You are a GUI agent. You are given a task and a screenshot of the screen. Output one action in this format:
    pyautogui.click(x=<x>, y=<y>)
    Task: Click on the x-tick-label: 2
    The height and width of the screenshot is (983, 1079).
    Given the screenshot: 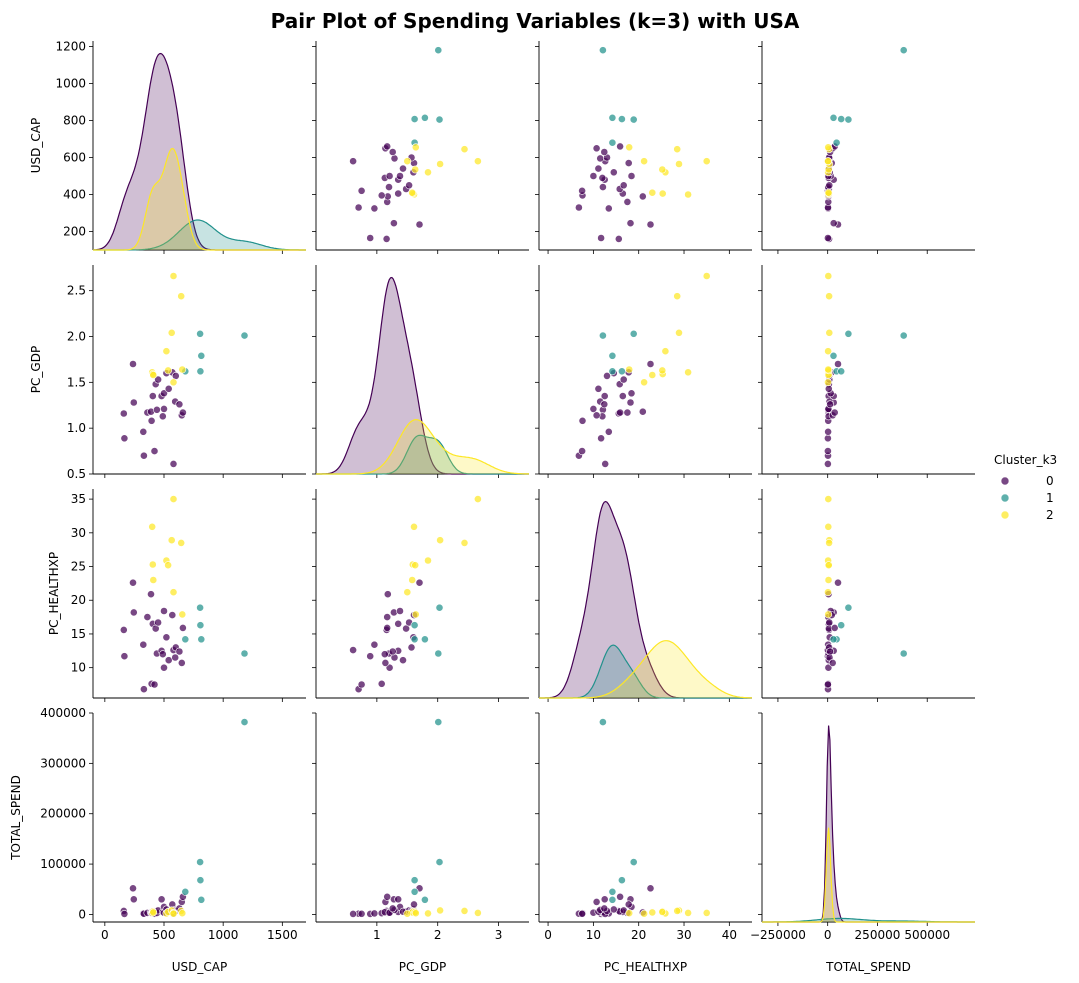 What is the action you would take?
    pyautogui.click(x=438, y=935)
    